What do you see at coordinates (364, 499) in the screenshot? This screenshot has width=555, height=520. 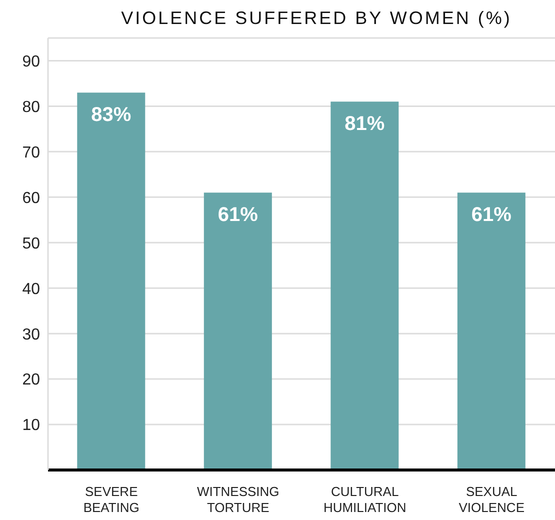 I see `x-tick-label: CULTURAL HUMILIATION` at bounding box center [364, 499].